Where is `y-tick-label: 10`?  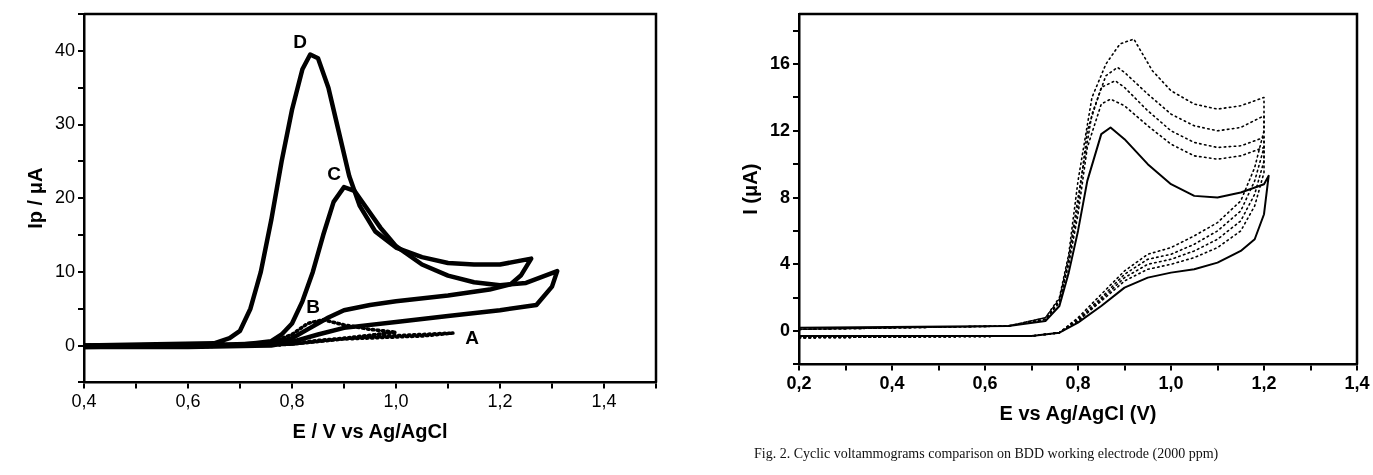 y-tick-label: 10 is located at coordinates (65, 270).